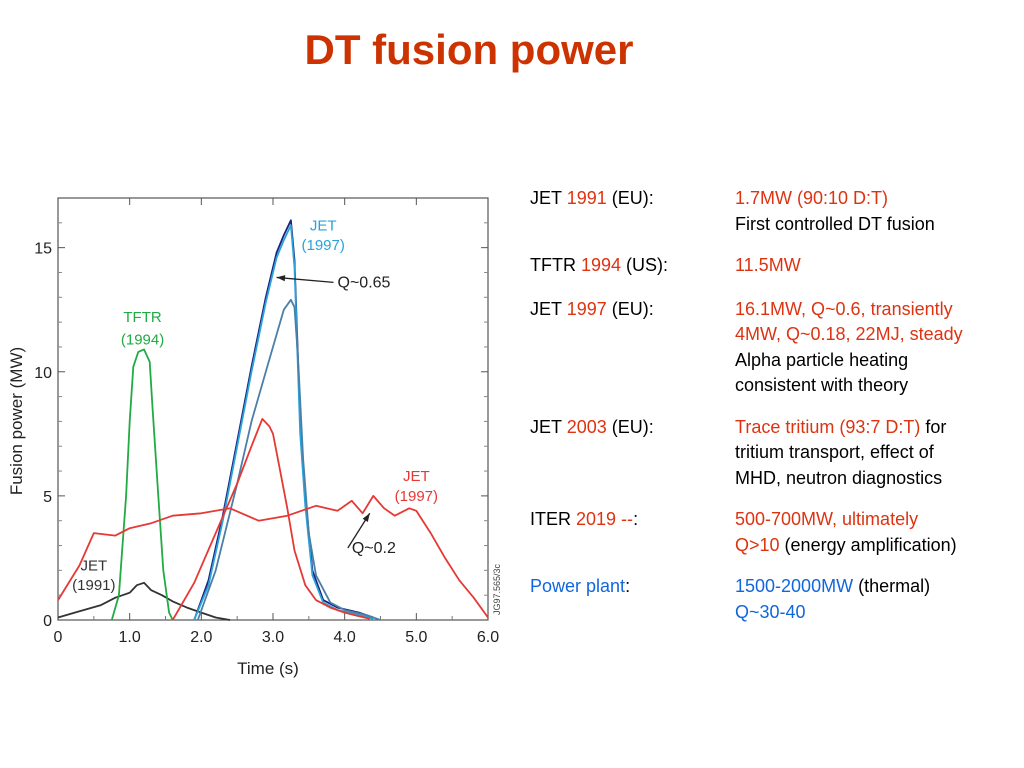  I want to click on label-segment: 1997, so click(586, 308).